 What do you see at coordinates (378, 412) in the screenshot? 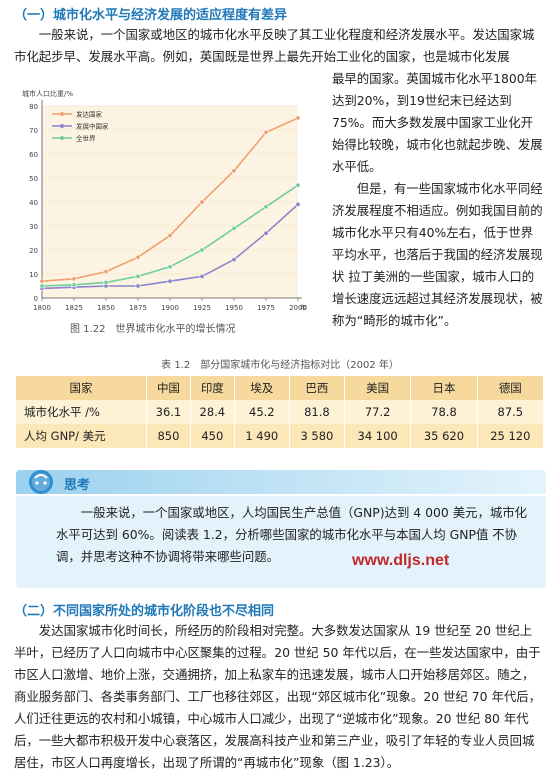
I see `table-cell: 77.2` at bounding box center [378, 412].